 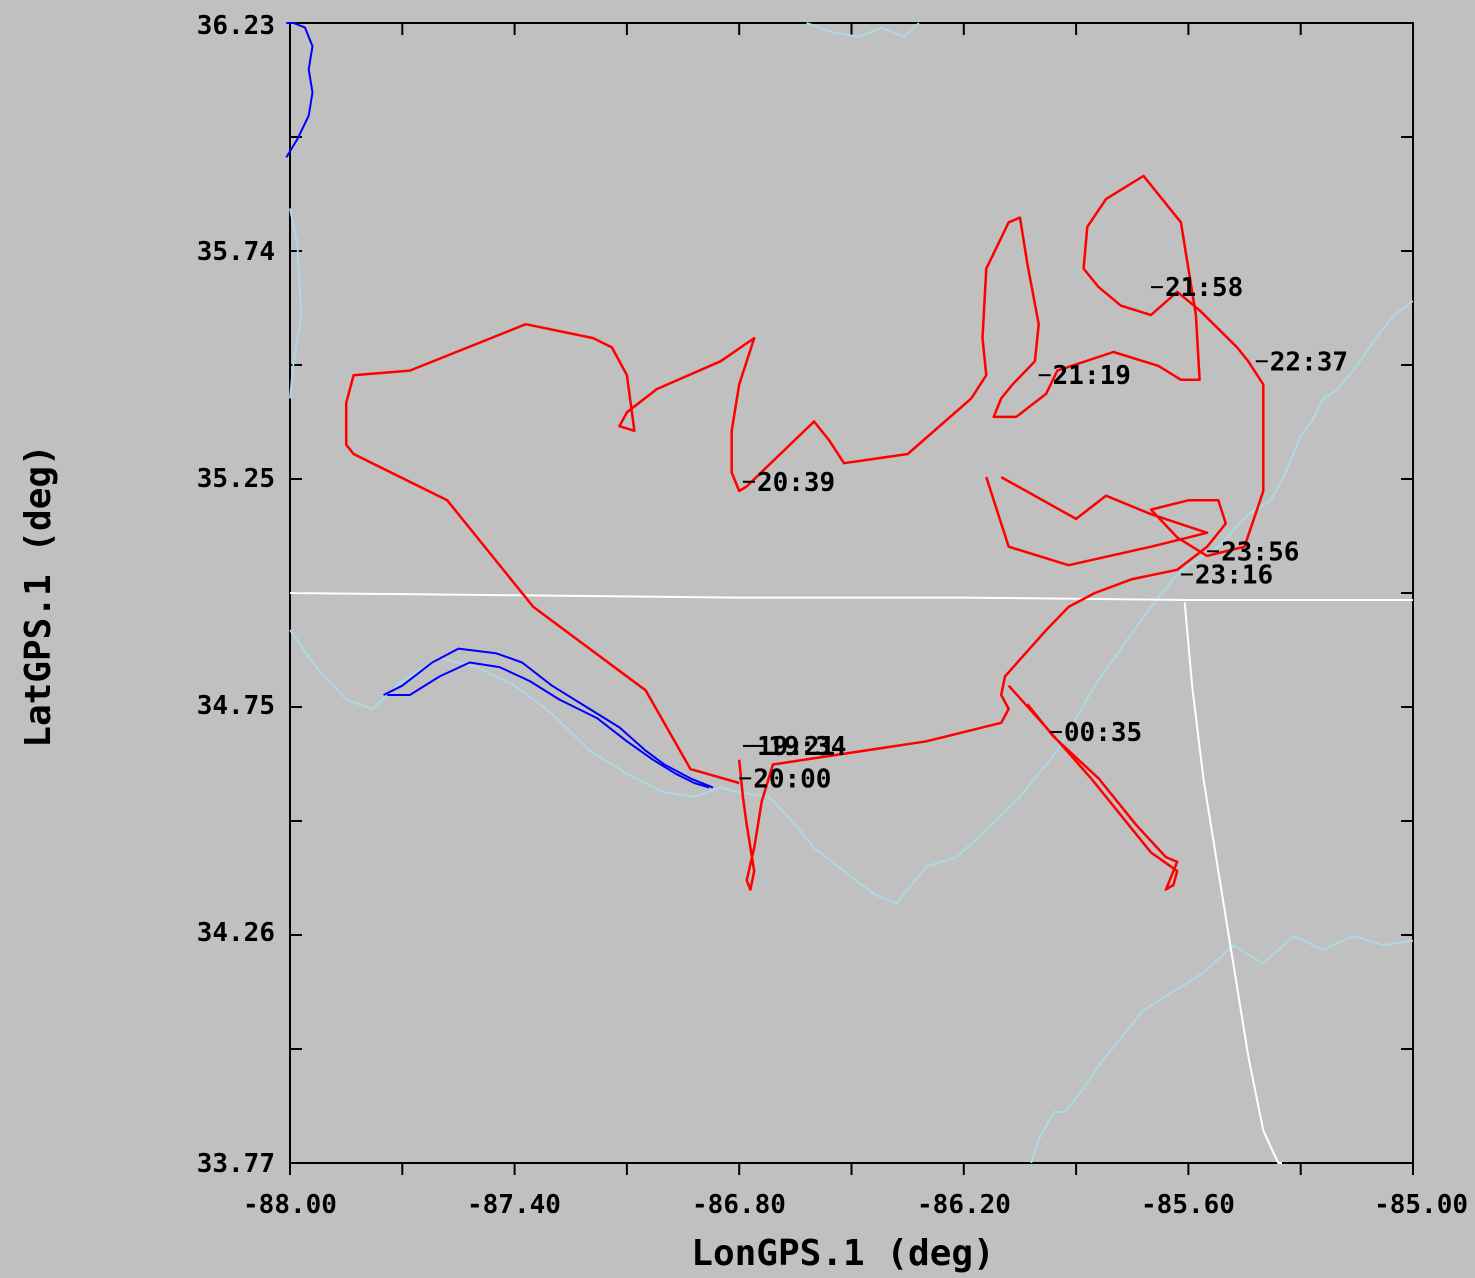 I want to click on time-label: 23:56, so click(x=1260, y=552).